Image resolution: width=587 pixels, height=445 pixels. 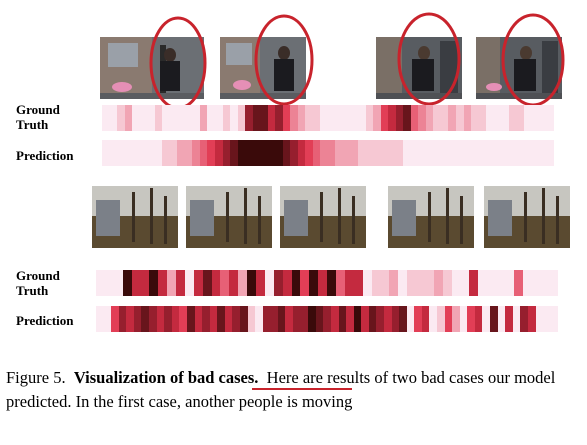 What do you see at coordinates (302, 389) in the screenshot?
I see `caption-underline-mark` at bounding box center [302, 389].